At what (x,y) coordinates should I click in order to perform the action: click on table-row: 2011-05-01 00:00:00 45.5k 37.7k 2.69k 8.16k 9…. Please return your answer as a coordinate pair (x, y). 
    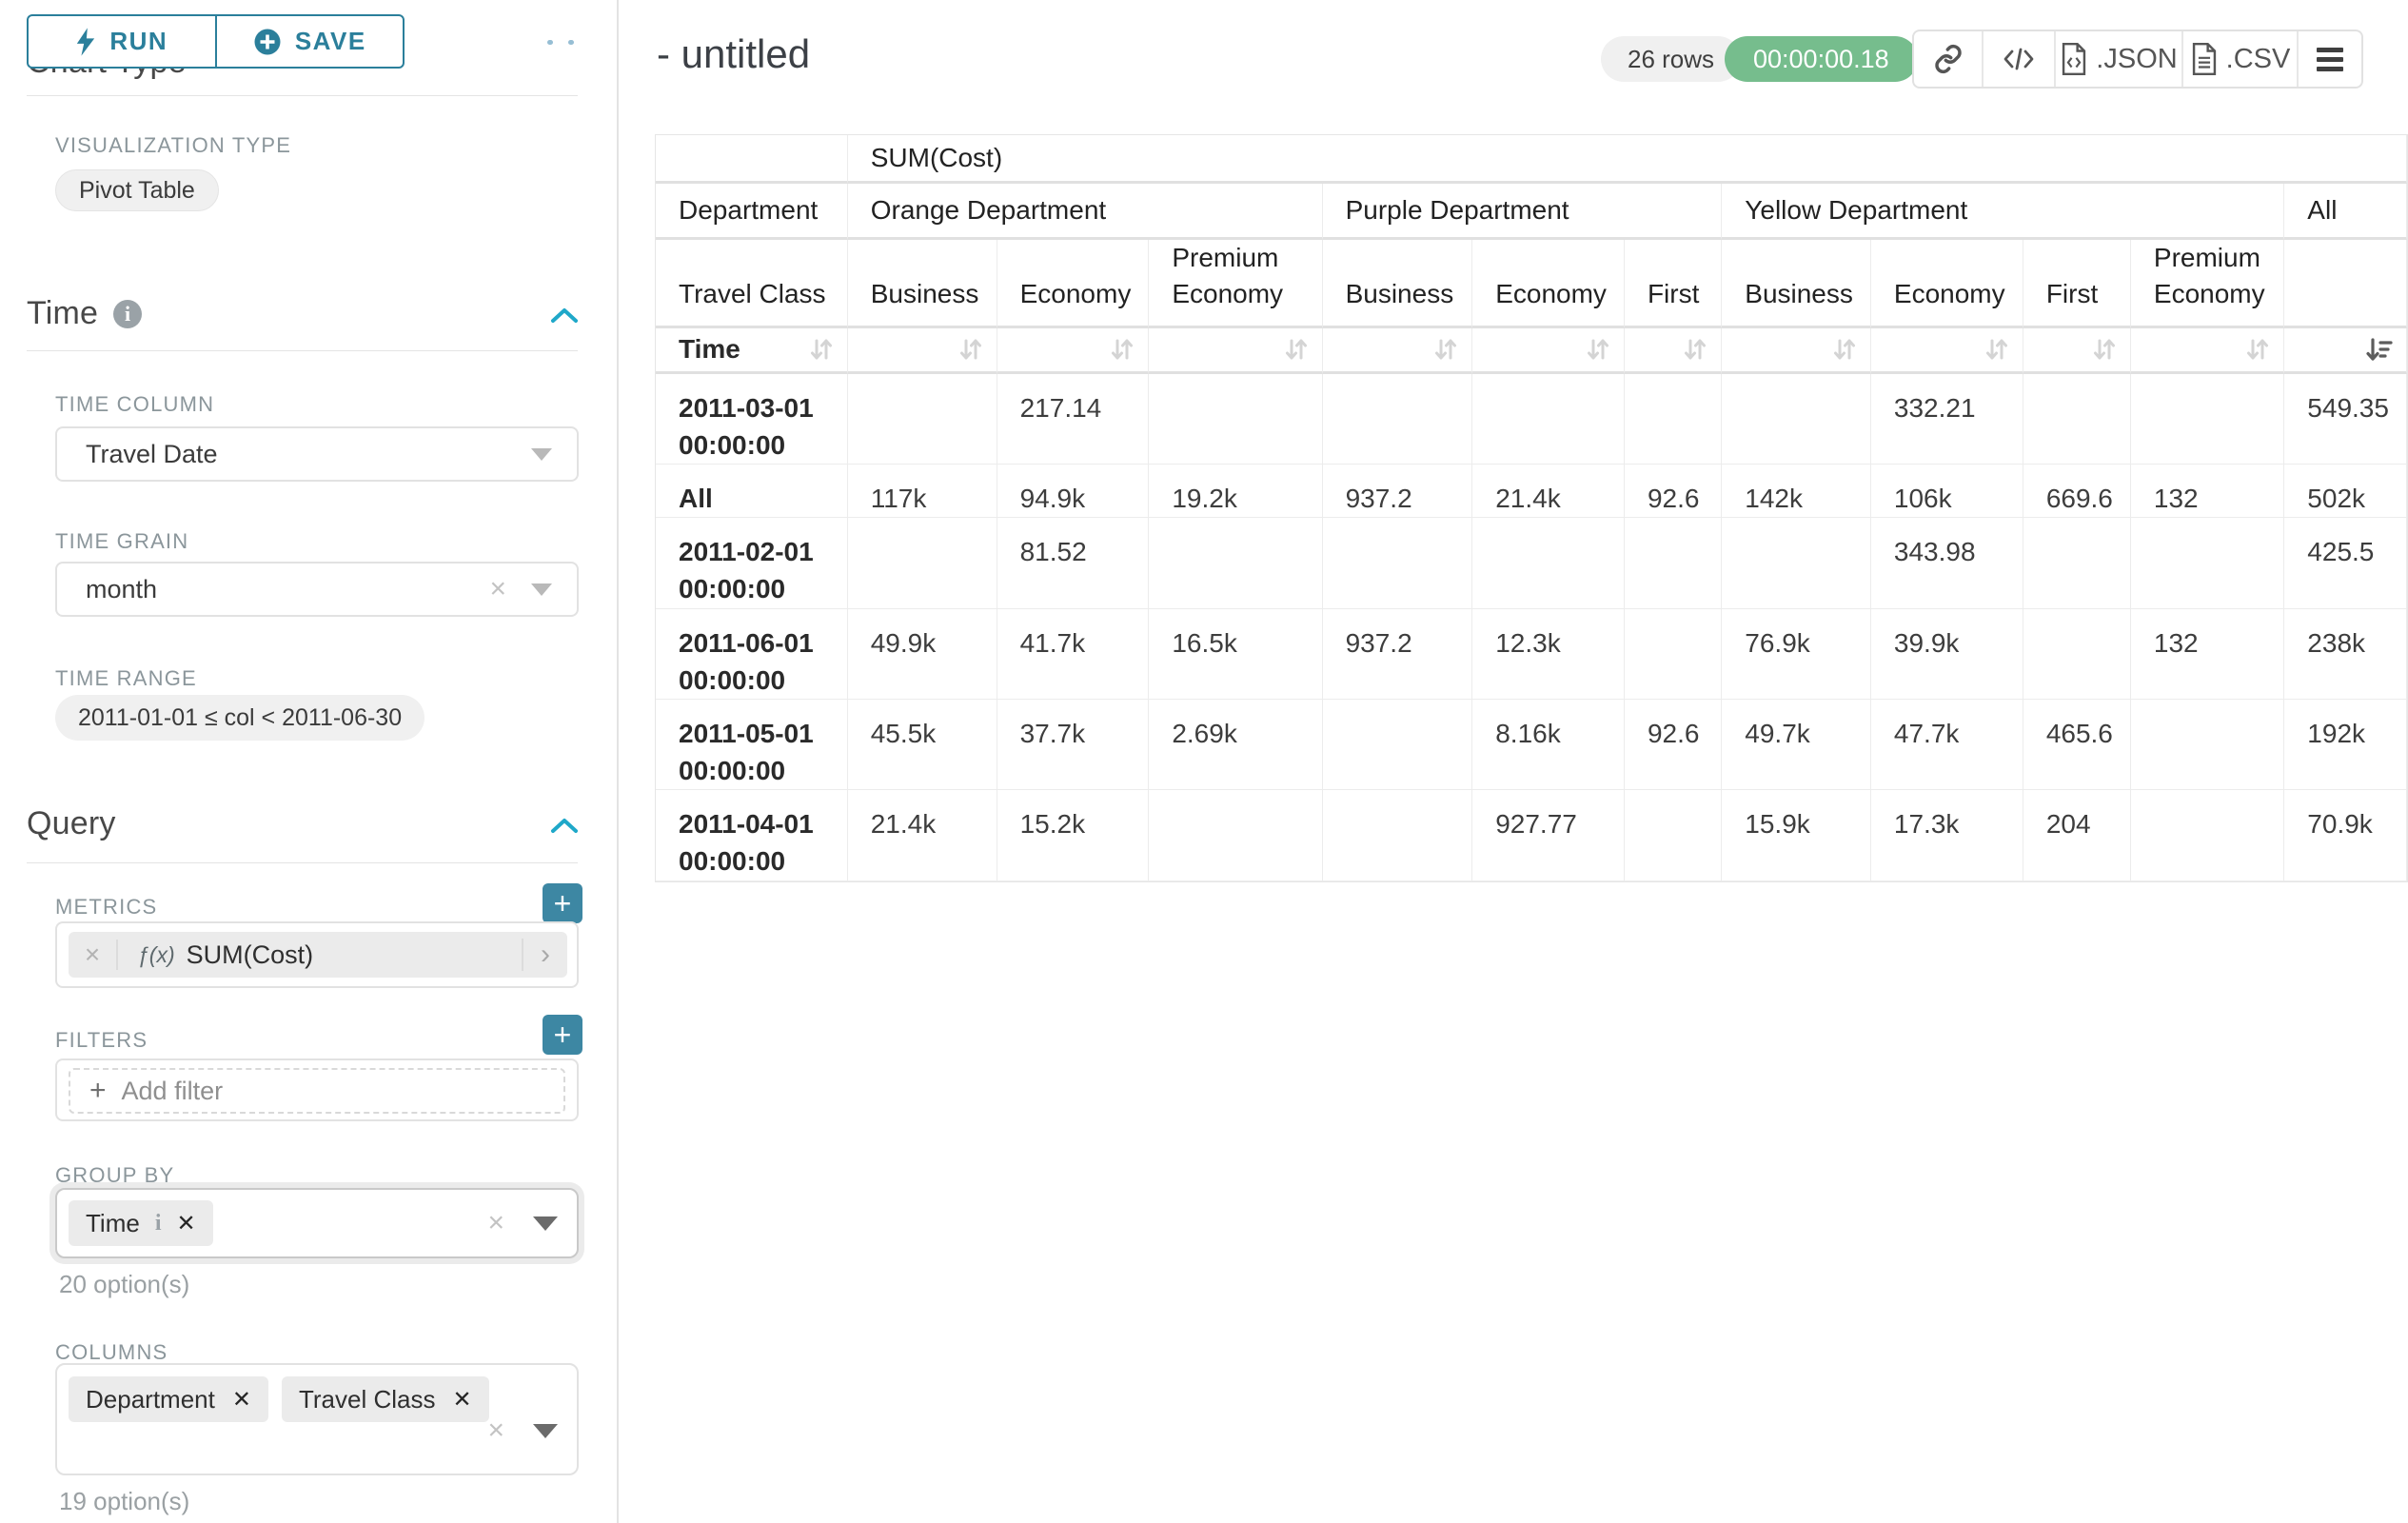
    Looking at the image, I should click on (1531, 745).